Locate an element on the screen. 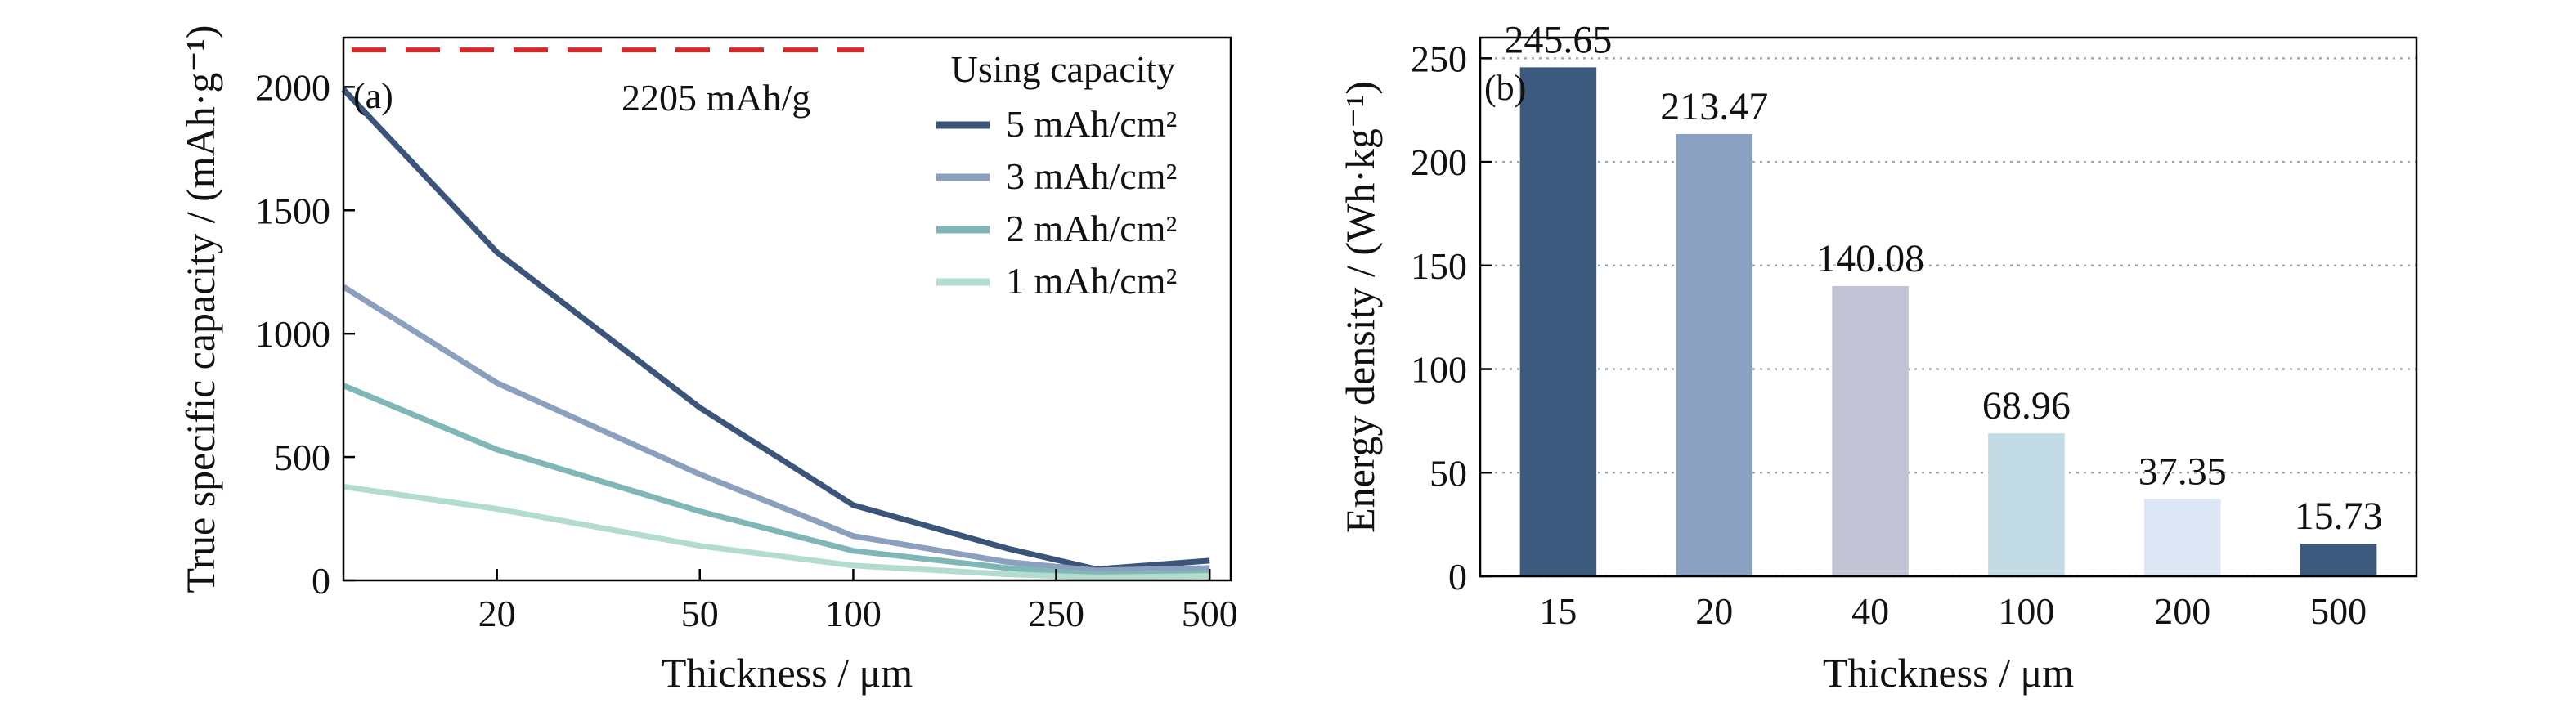 The image size is (2576, 703). panel-label: (a) is located at coordinates (373, 96).